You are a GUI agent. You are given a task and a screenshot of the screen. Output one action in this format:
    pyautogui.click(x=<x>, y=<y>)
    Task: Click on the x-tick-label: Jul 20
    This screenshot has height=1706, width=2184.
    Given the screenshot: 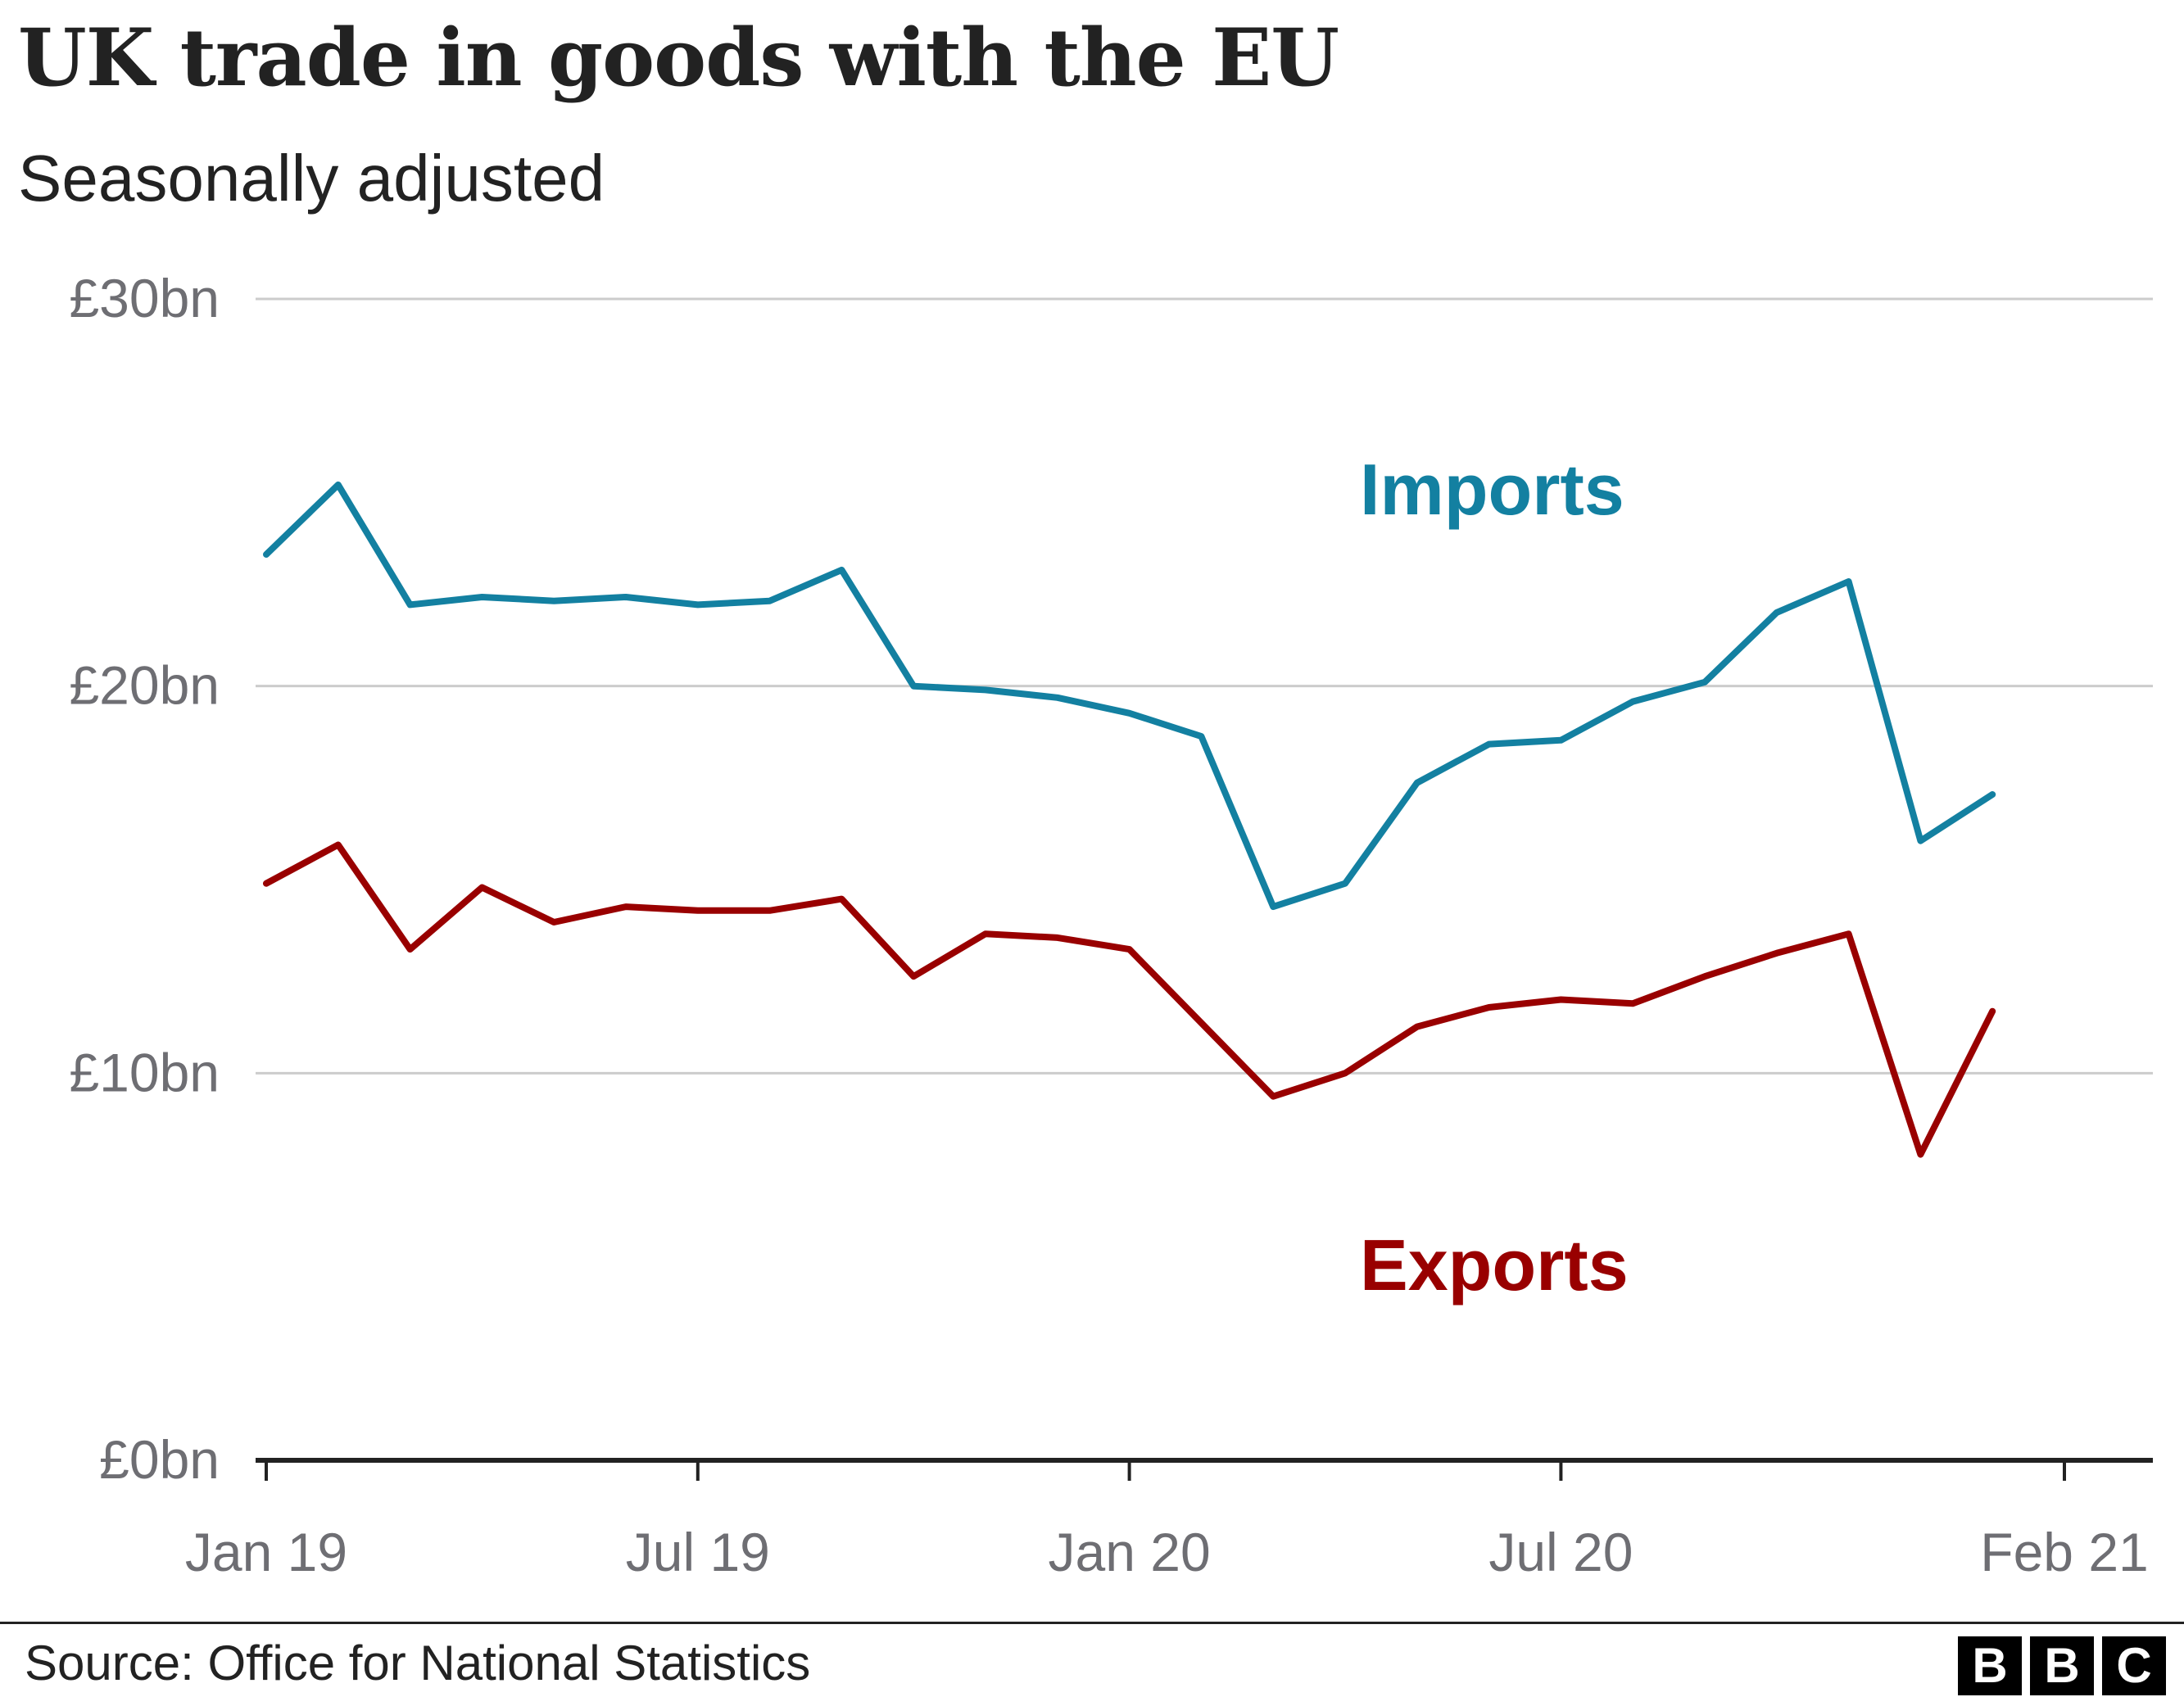 What is the action you would take?
    pyautogui.click(x=1560, y=1552)
    